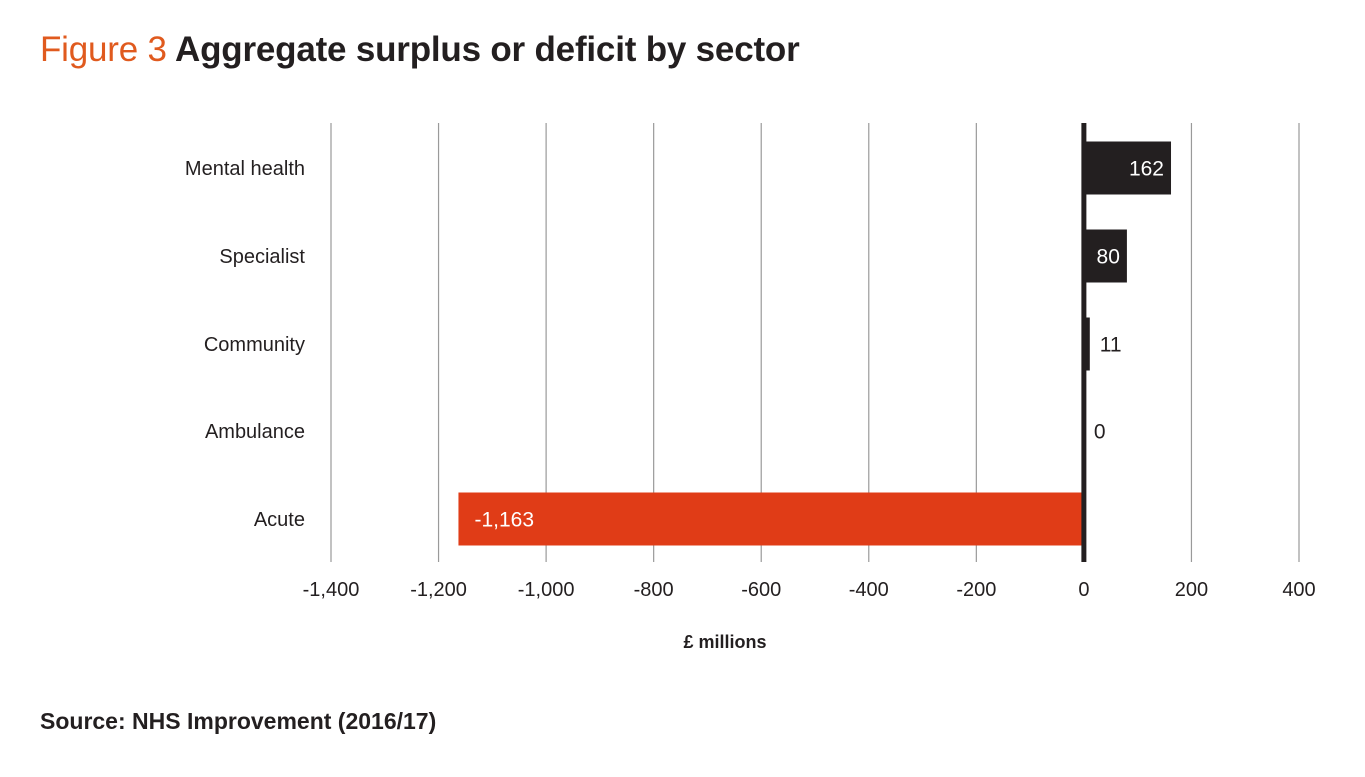 The width and height of the screenshot is (1365, 777). What do you see at coordinates (245, 169) in the screenshot?
I see `category-label: Mental health` at bounding box center [245, 169].